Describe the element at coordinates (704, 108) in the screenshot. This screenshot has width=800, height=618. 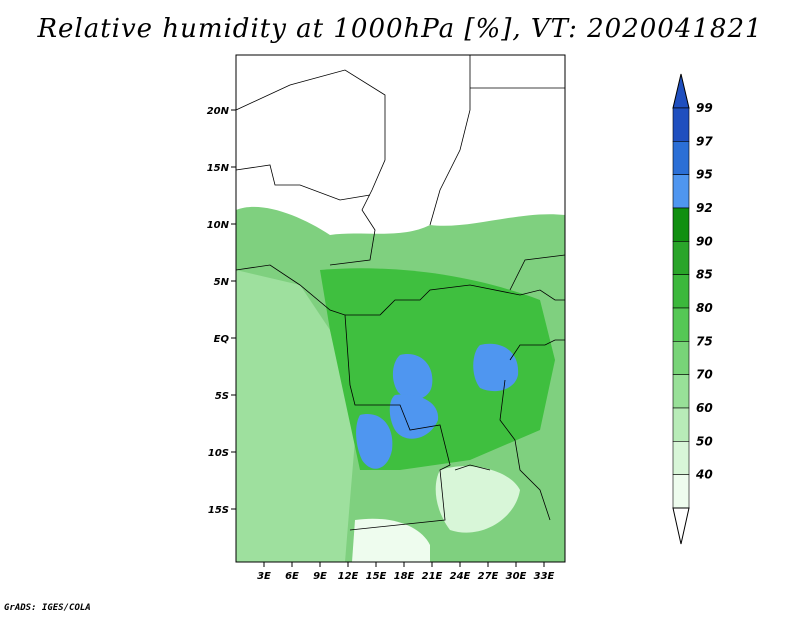
I see `colorbar-label: 99` at that location.